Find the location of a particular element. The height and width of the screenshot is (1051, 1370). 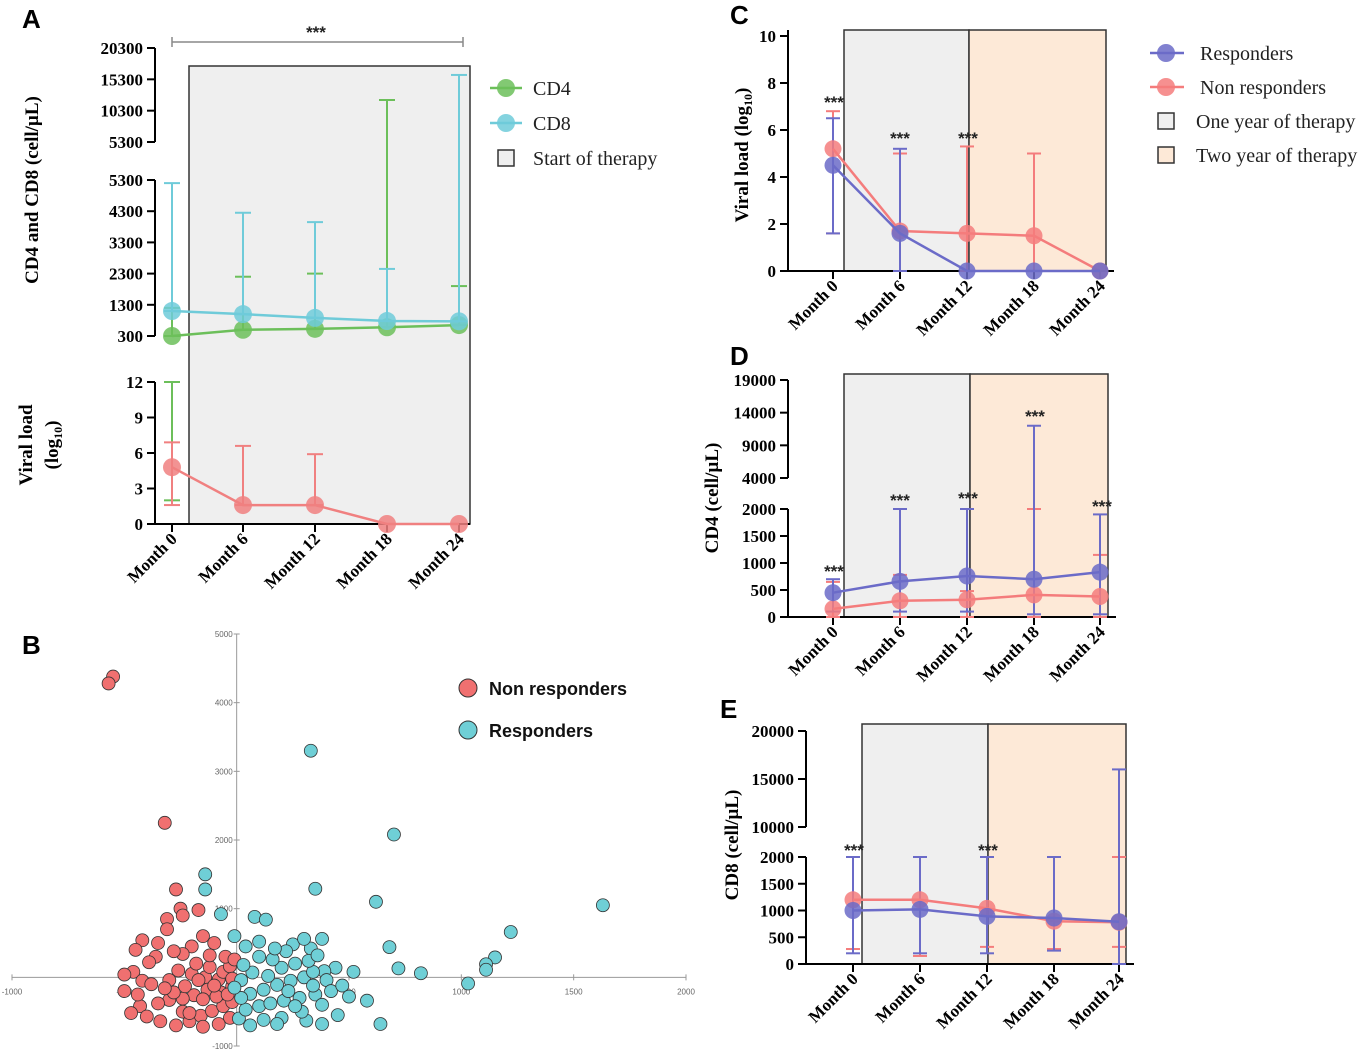

scatter-xtick-label: 2000 is located at coordinates (686, 991).